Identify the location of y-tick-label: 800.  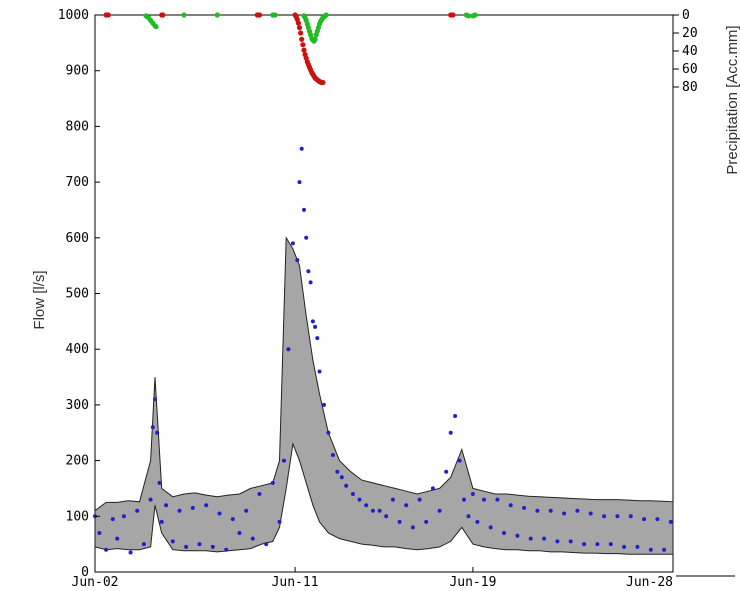
(77, 126).